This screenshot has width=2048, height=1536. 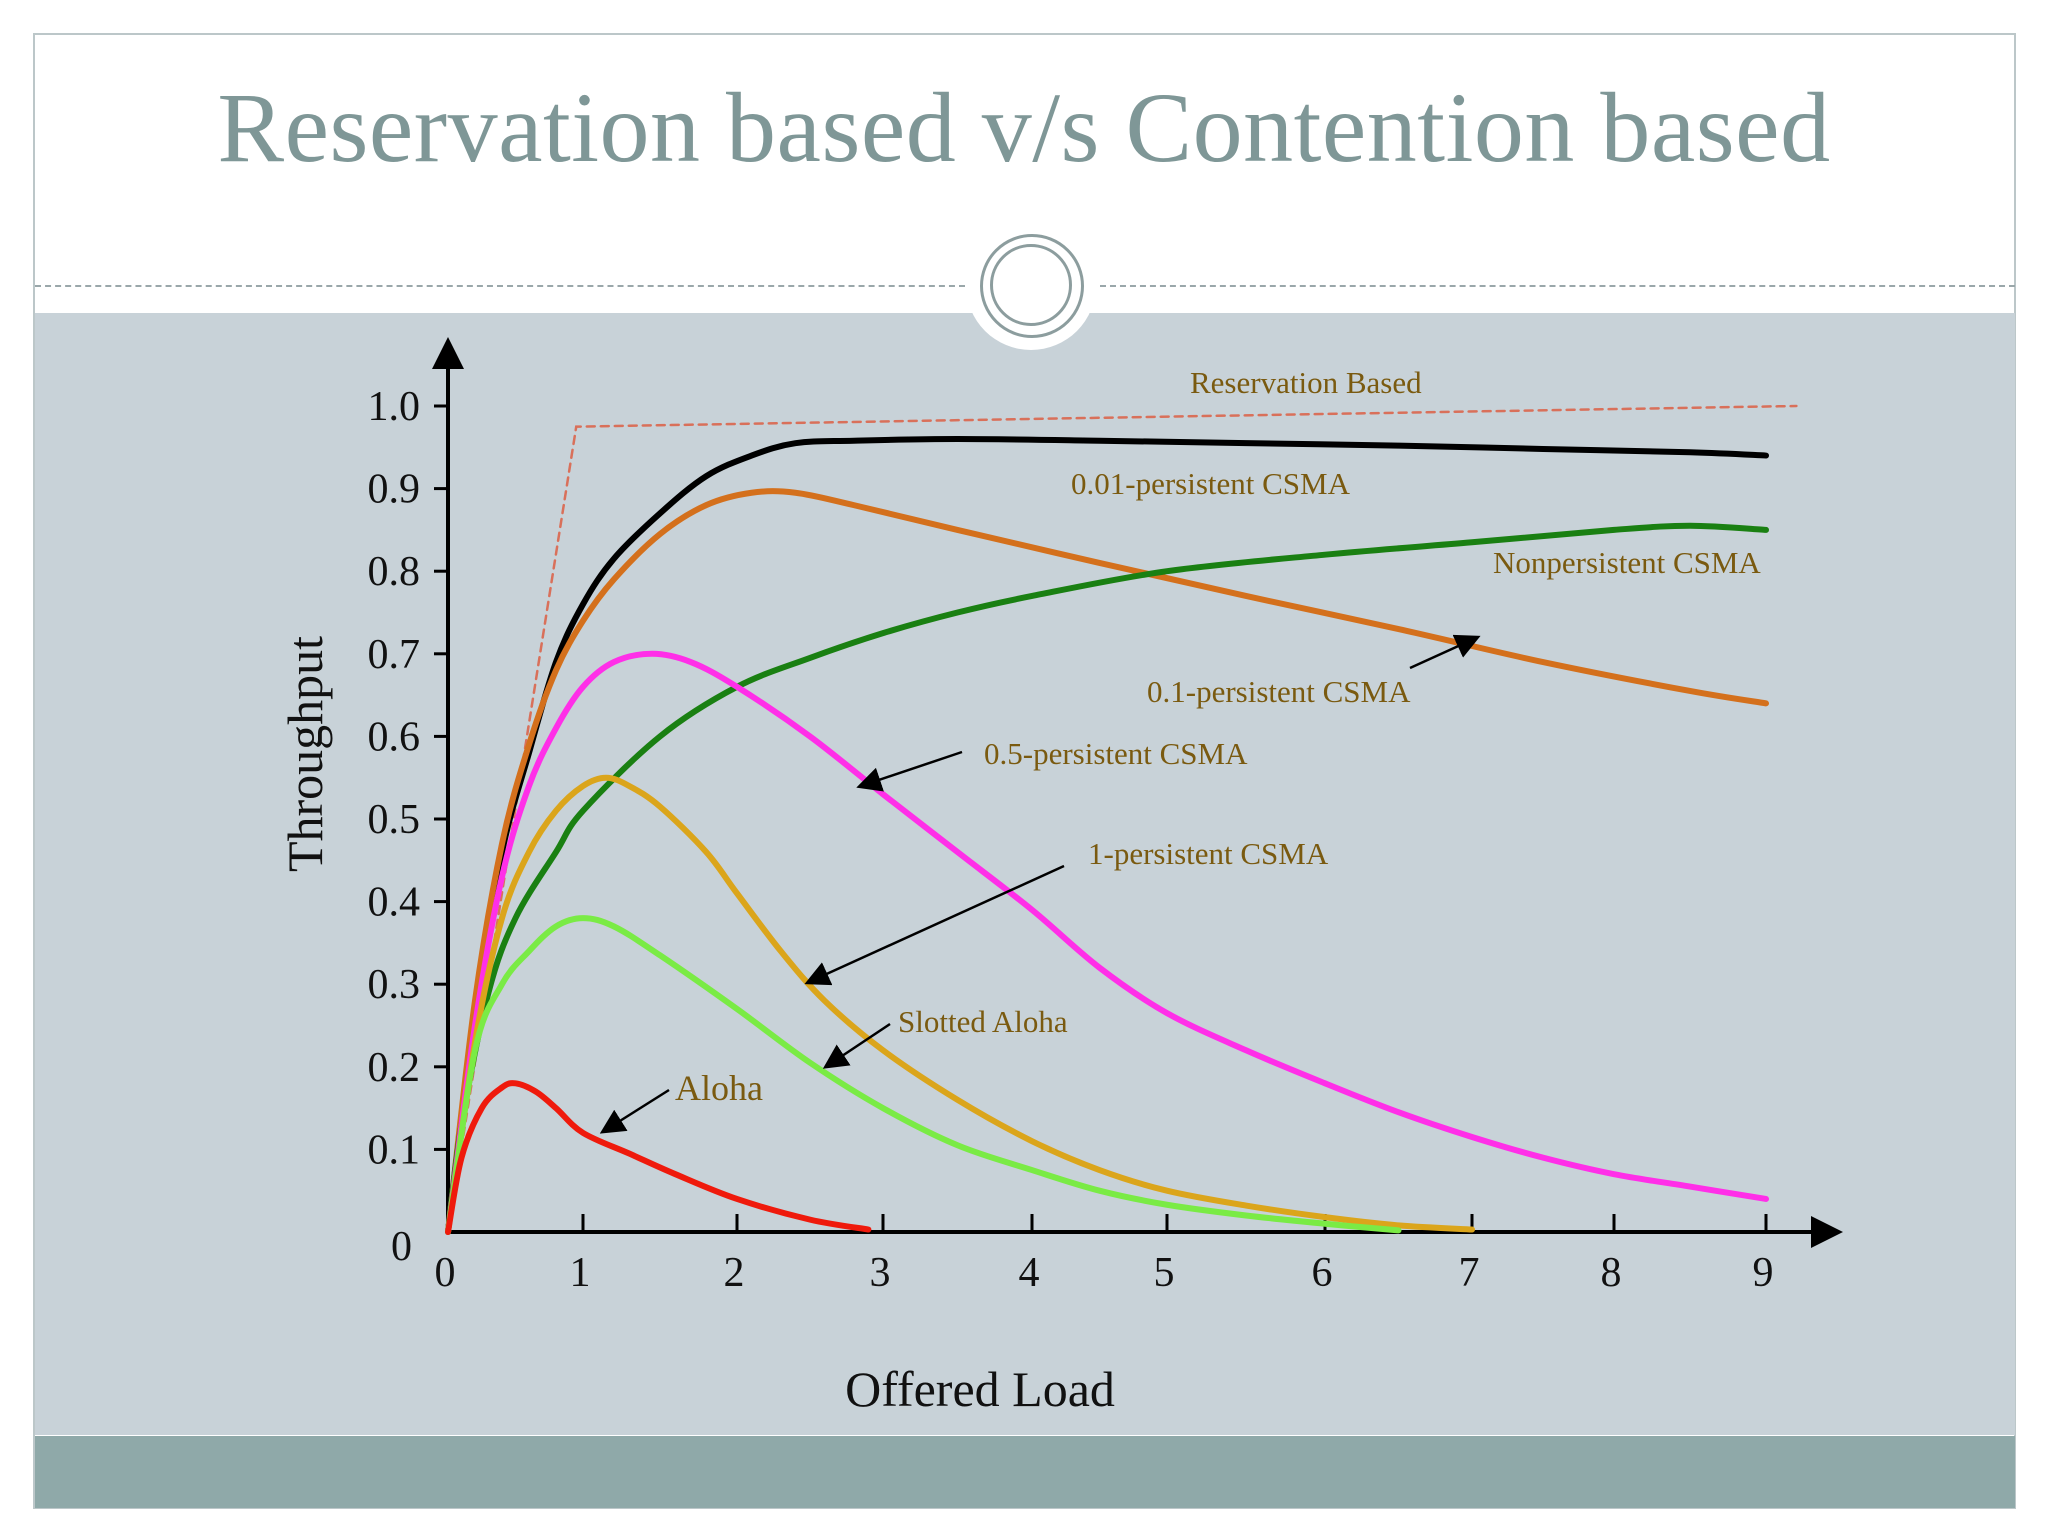 I want to click on annotation-arrow-slotted-aloha, so click(x=856, y=1045).